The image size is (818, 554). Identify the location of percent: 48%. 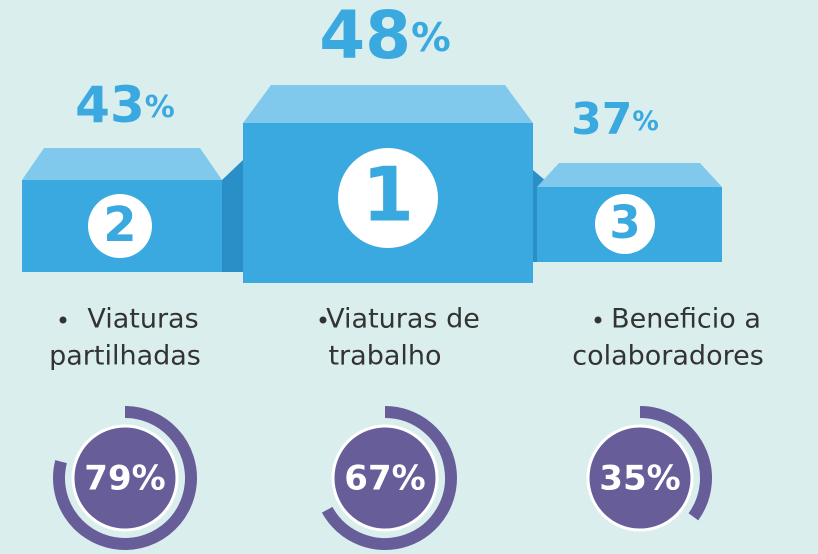
(385, 37).